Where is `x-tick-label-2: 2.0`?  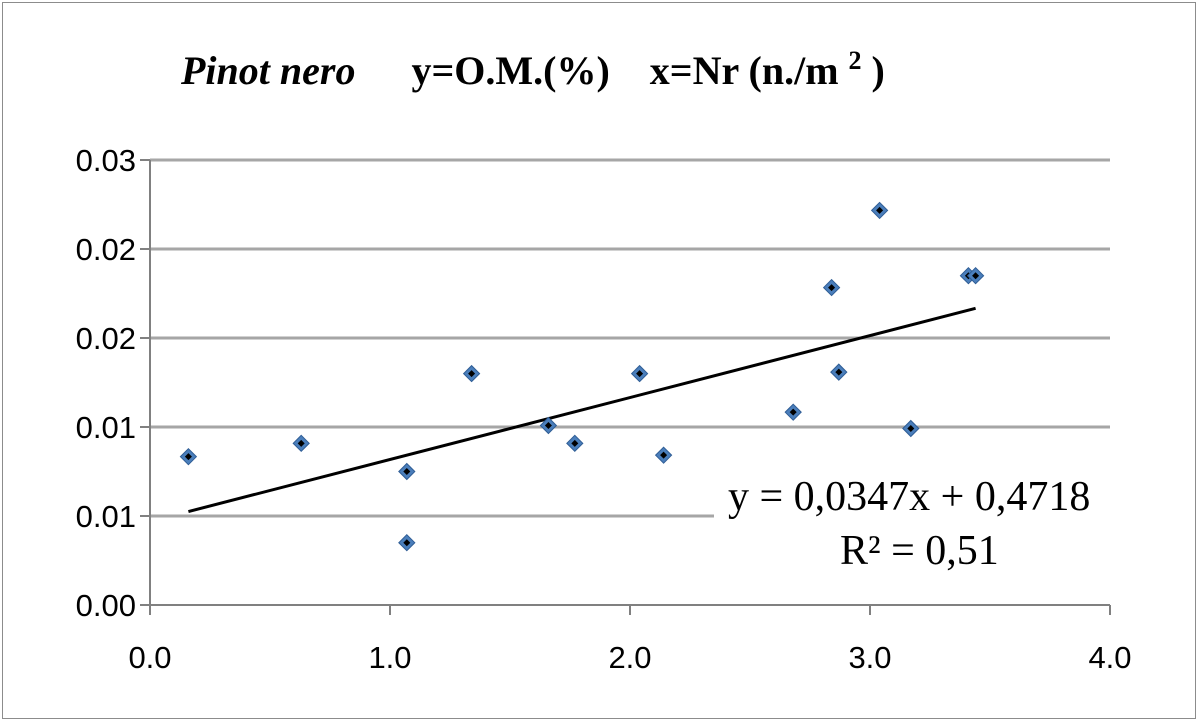
x-tick-label-2: 2.0 is located at coordinates (629, 657).